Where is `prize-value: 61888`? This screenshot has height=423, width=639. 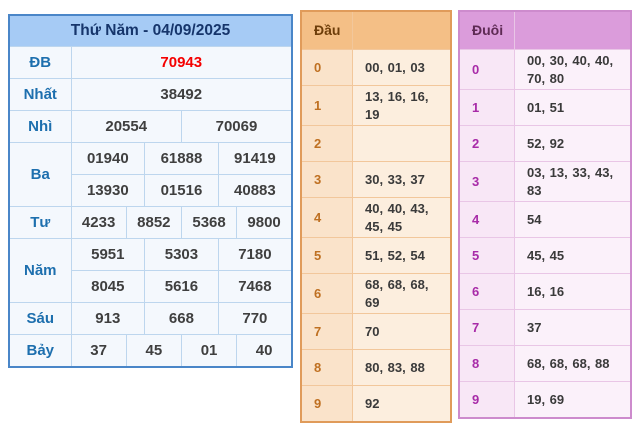
prize-value: 61888 is located at coordinates (181, 158).